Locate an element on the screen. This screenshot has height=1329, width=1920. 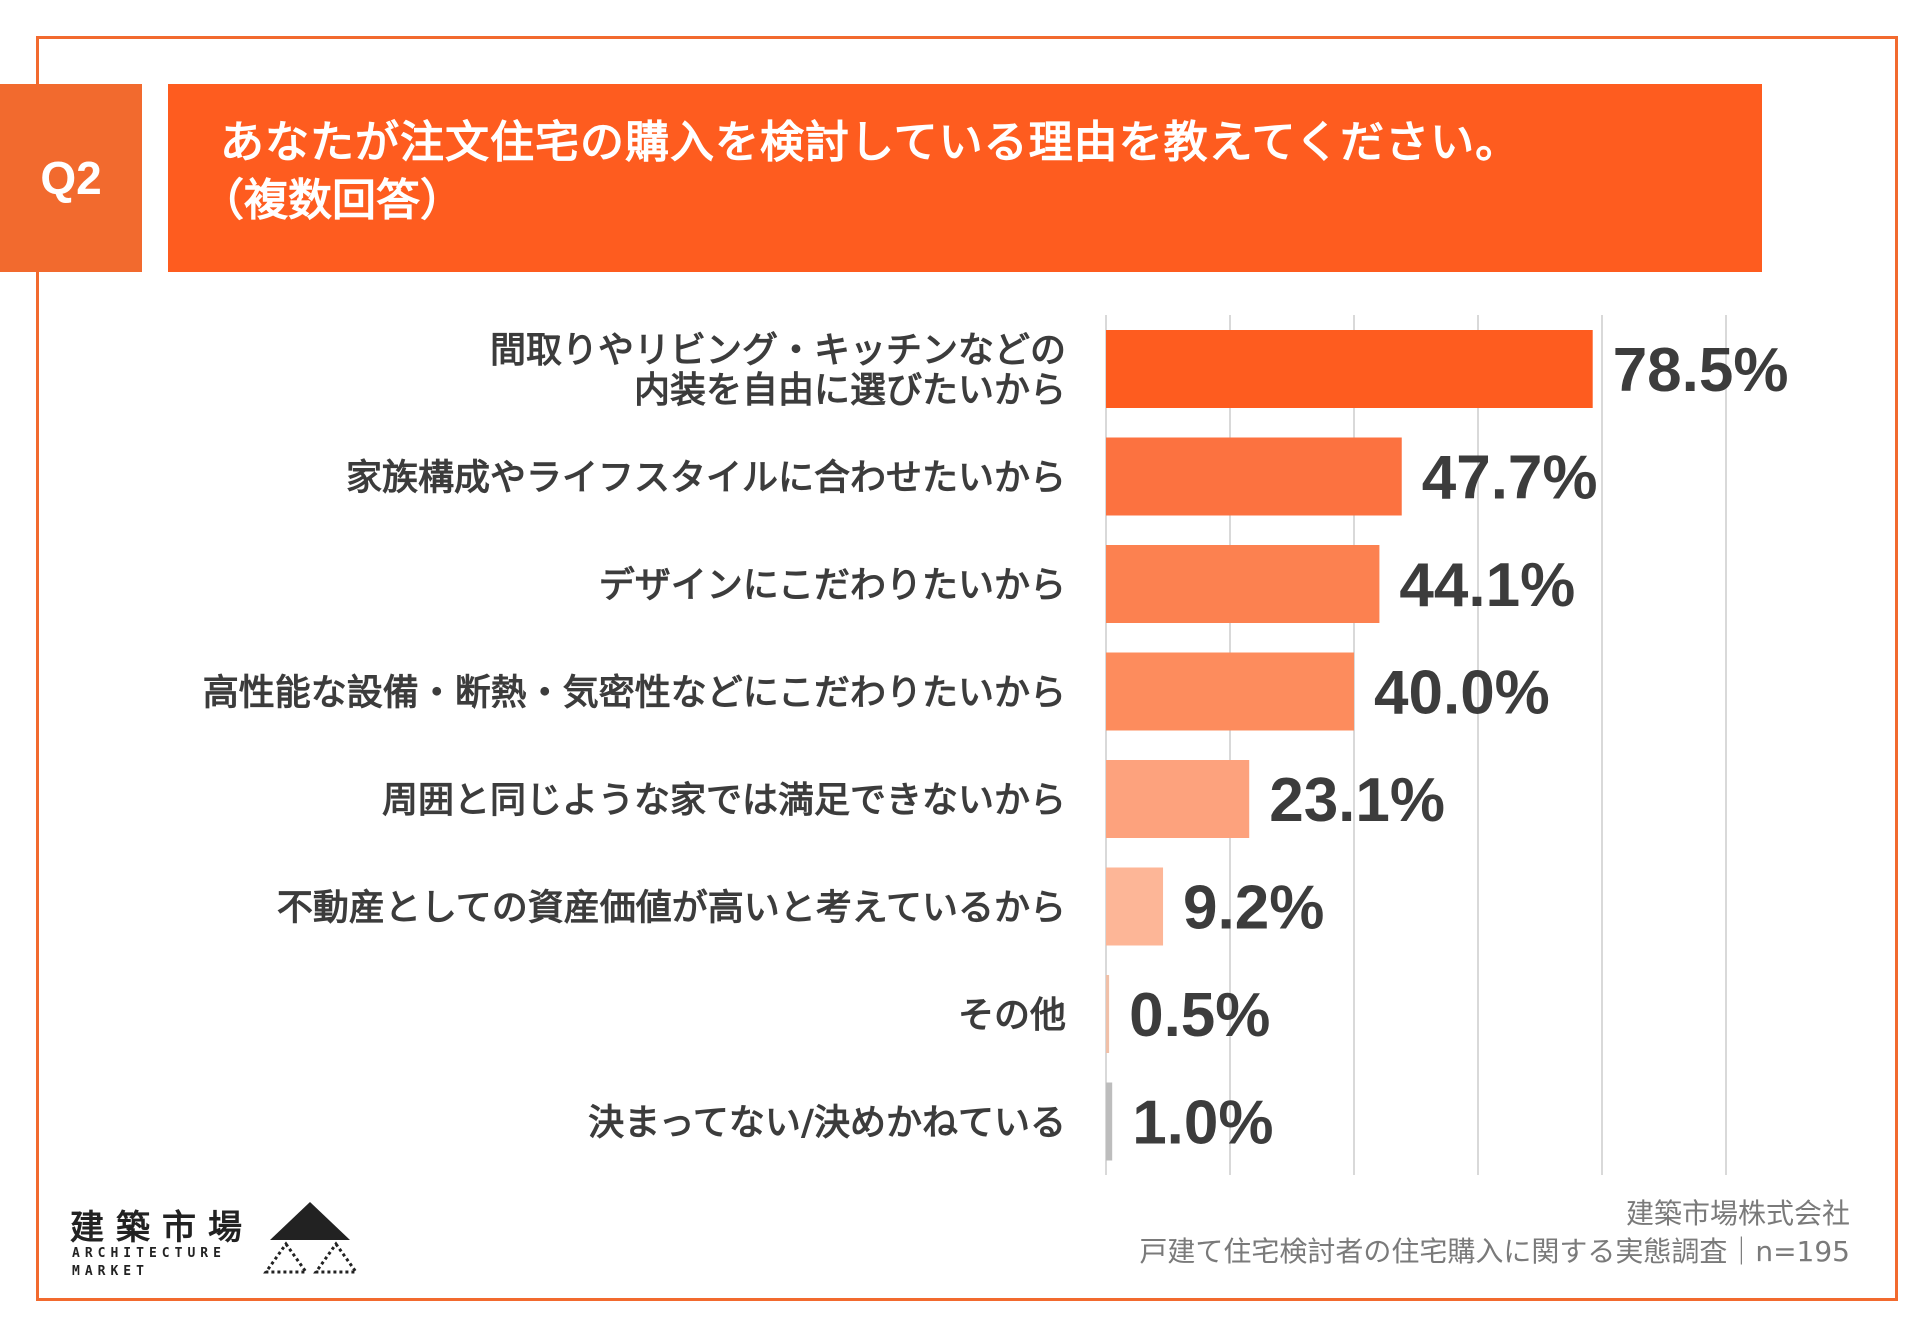
value-label-5: 9.2% is located at coordinates (1253, 908).